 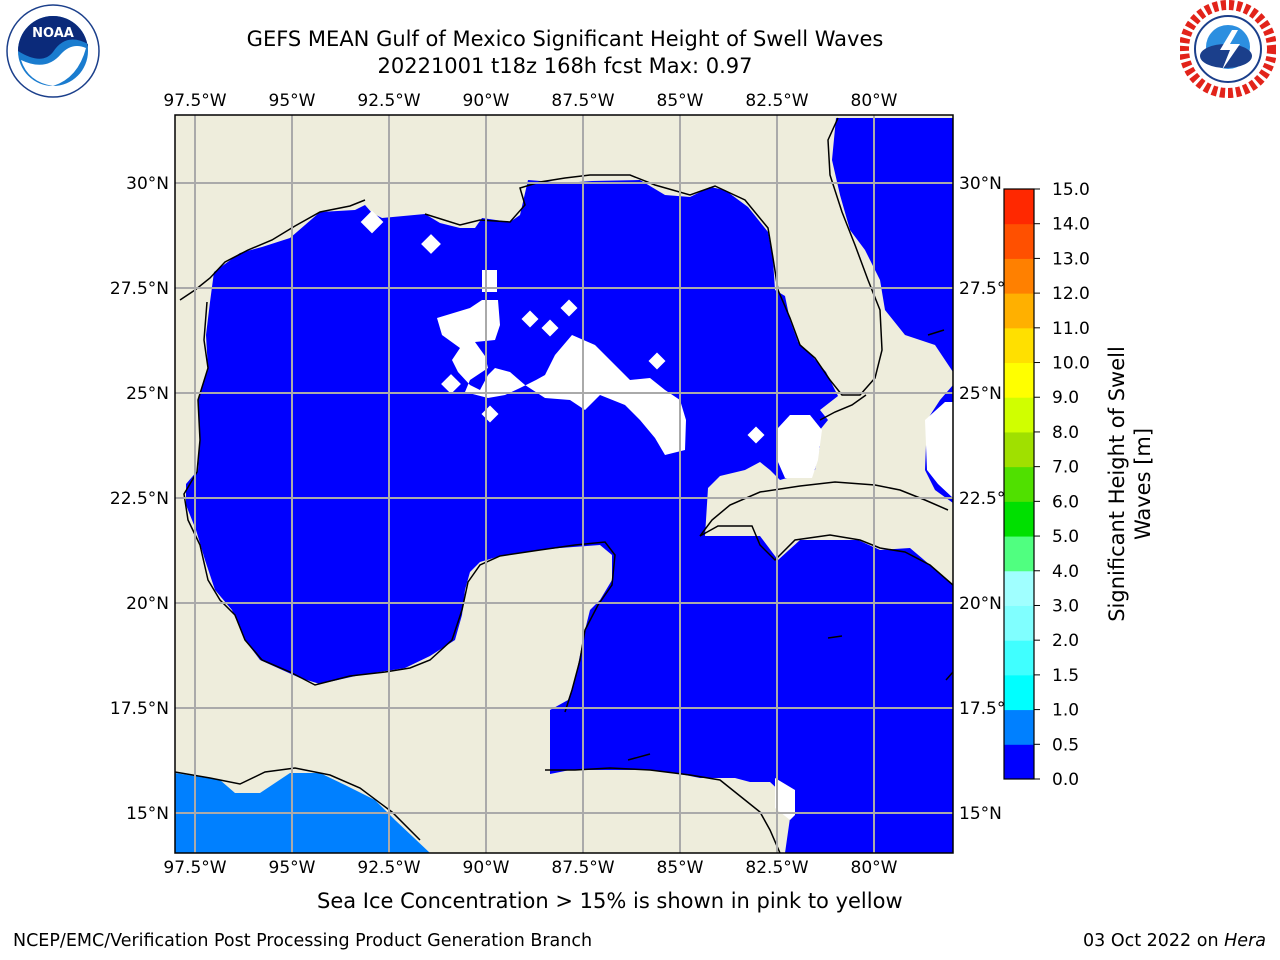 What do you see at coordinates (53, 51) in the screenshot?
I see `noaa-logo: NOAA` at bounding box center [53, 51].